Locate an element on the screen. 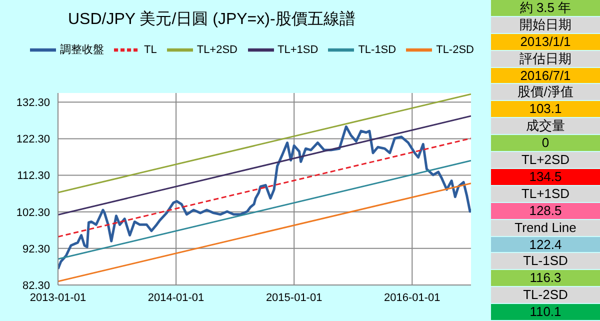 Image resolution: width=600 pixels, height=321 pixels. text: 0 is located at coordinates (545, 143).